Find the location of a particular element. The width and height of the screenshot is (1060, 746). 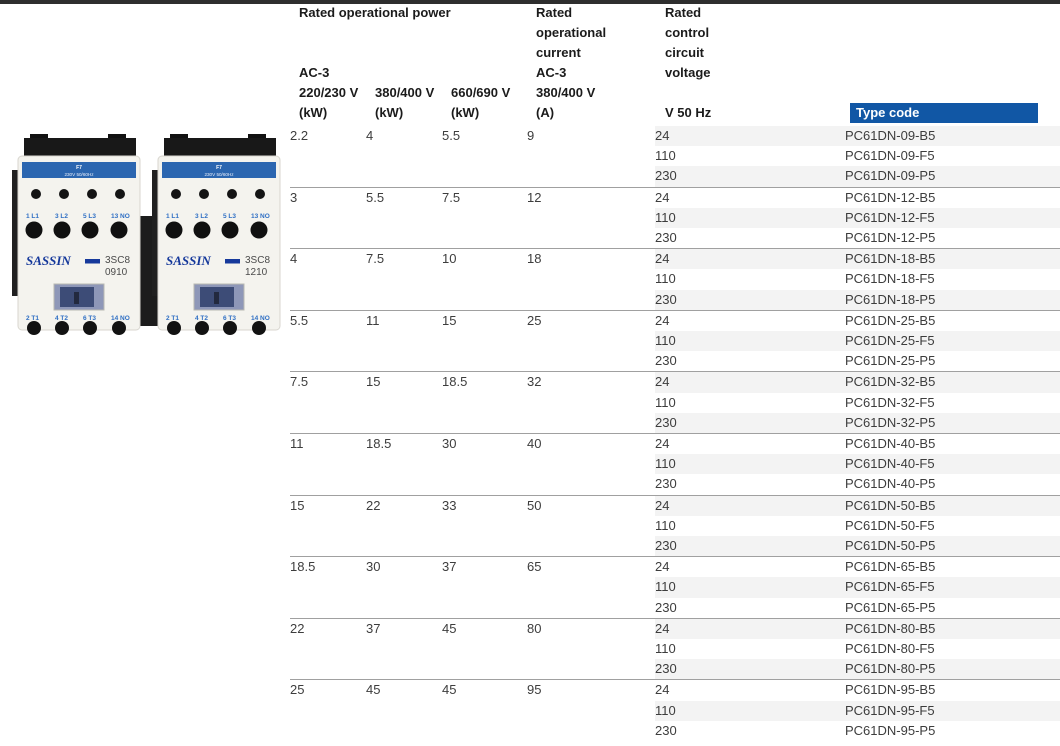

type-code-cell: PC61DN-09-B5 is located at coordinates (952, 136).